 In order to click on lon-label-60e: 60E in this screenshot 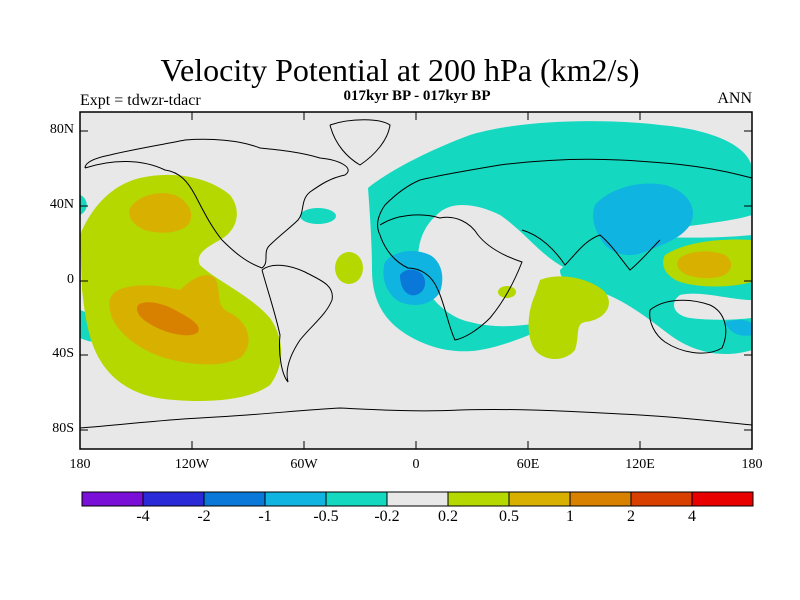, I will do `click(528, 464)`.